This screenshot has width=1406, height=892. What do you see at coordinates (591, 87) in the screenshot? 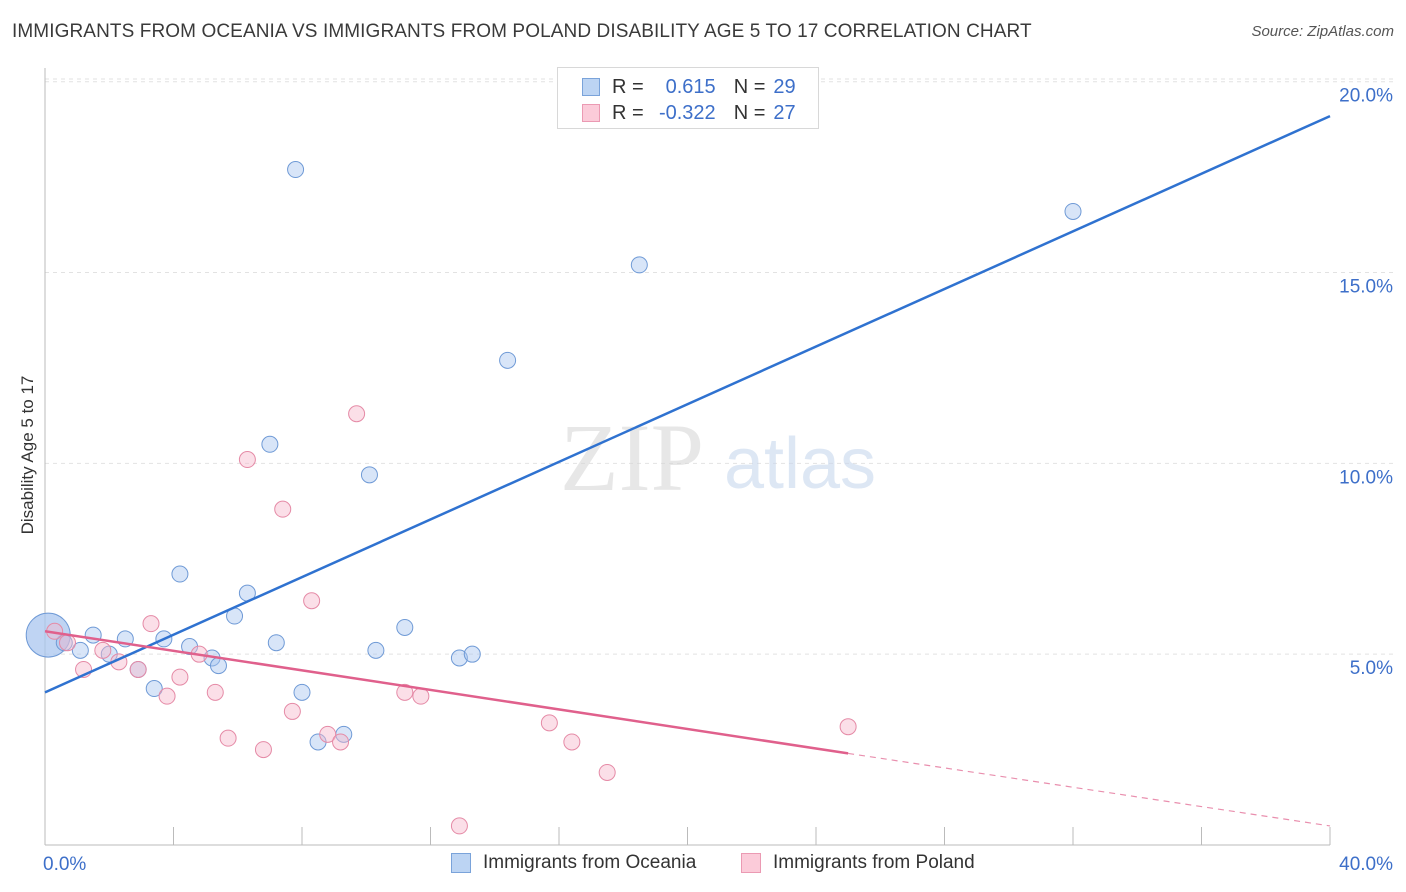
I see `oceania-swatch` at bounding box center [591, 87].